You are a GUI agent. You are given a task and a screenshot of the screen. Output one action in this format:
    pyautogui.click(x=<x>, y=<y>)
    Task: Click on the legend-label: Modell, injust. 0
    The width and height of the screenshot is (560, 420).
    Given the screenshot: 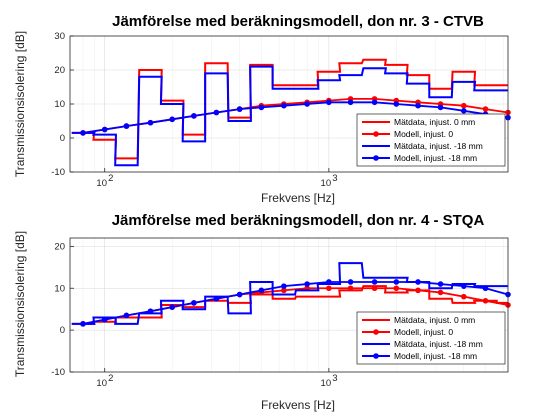 What is the action you would take?
    pyautogui.click(x=423, y=134)
    